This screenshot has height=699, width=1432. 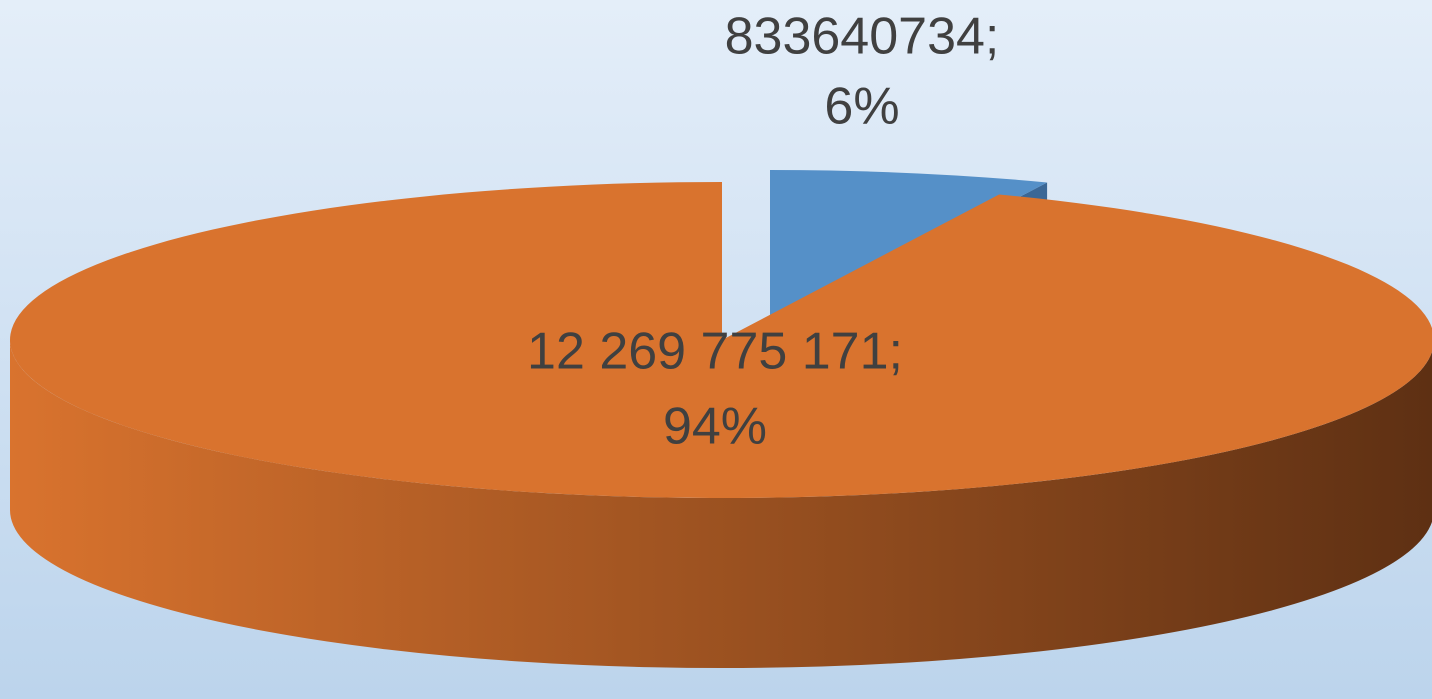 I want to click on data-label: 12 269 775 171;, so click(x=715, y=352).